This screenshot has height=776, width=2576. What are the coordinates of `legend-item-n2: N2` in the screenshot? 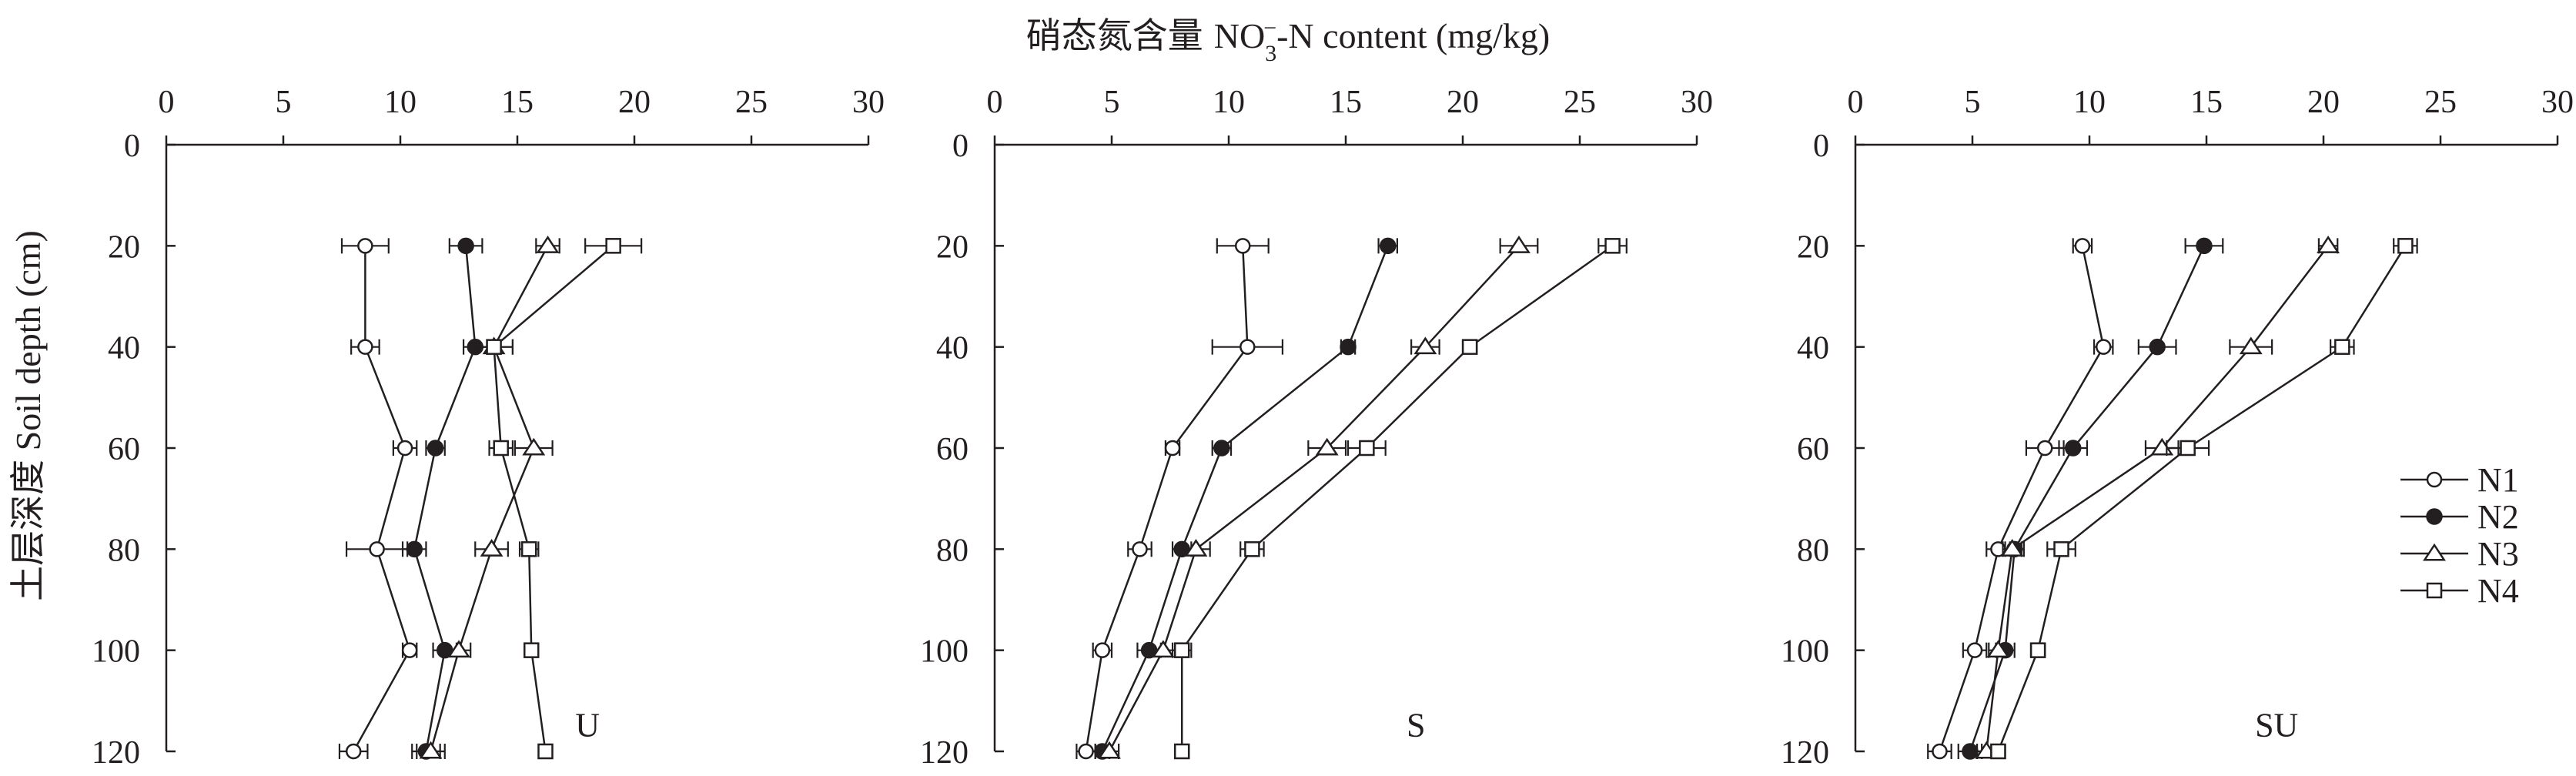 It's located at (2460, 517).